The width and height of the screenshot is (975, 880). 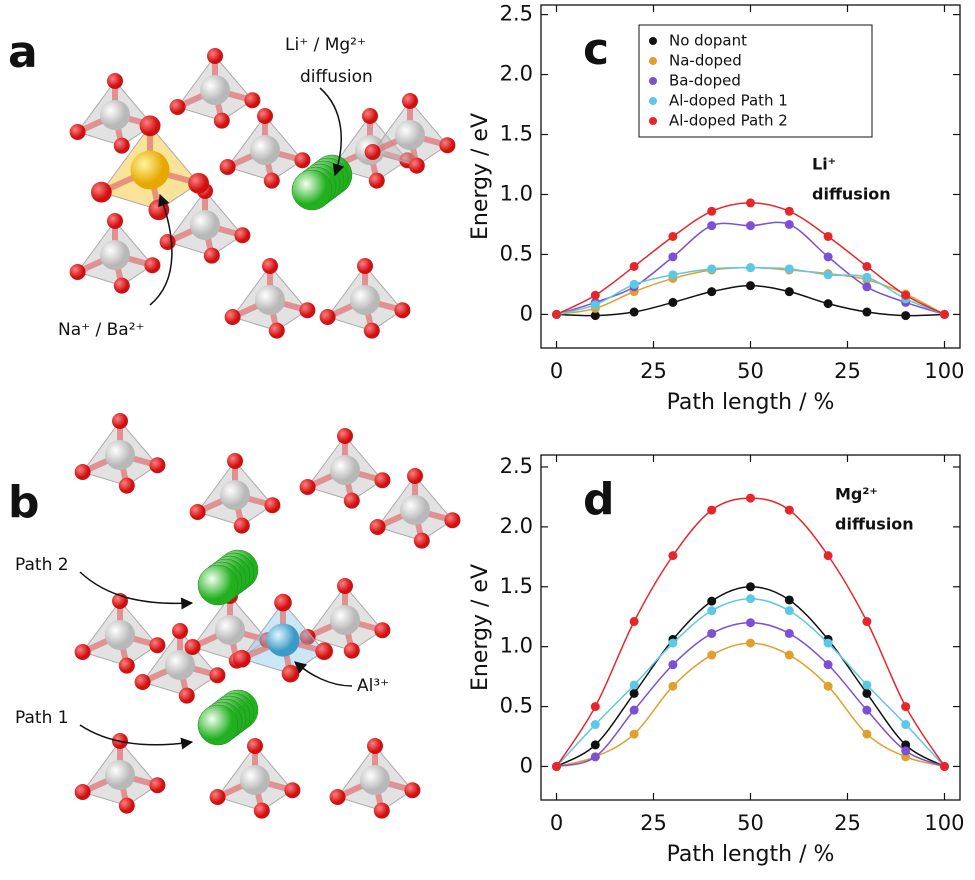 What do you see at coordinates (750, 677) in the screenshot?
I see `series-line` at bounding box center [750, 677].